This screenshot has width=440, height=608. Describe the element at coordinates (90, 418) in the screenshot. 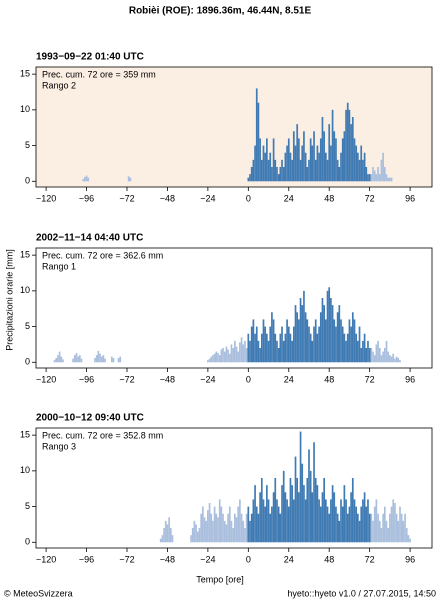

I see `panel-title: 2000−10−12 09:40 UTC` at that location.